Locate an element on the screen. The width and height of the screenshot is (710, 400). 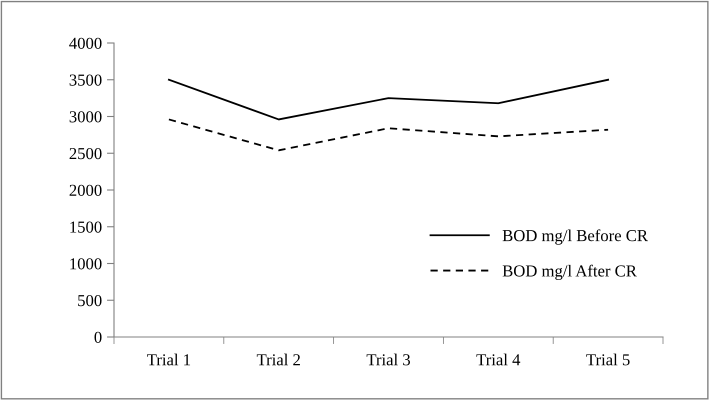
y-tick-label: 2500 is located at coordinates (86, 154).